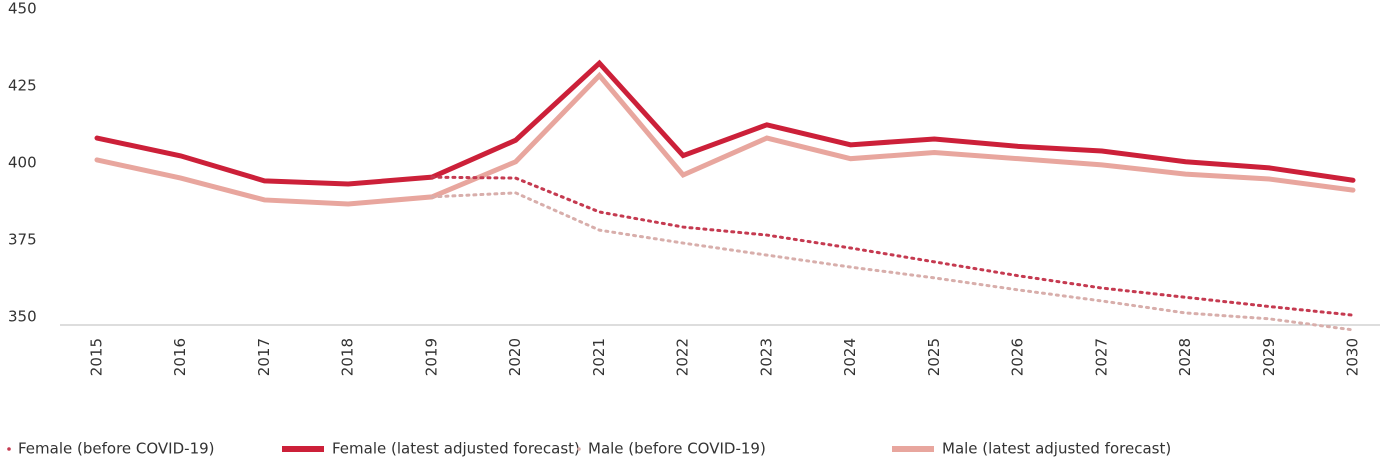 The width and height of the screenshot is (1383, 470). Describe the element at coordinates (1353, 357) in the screenshot. I see `x-tick-label: 2030` at that location.